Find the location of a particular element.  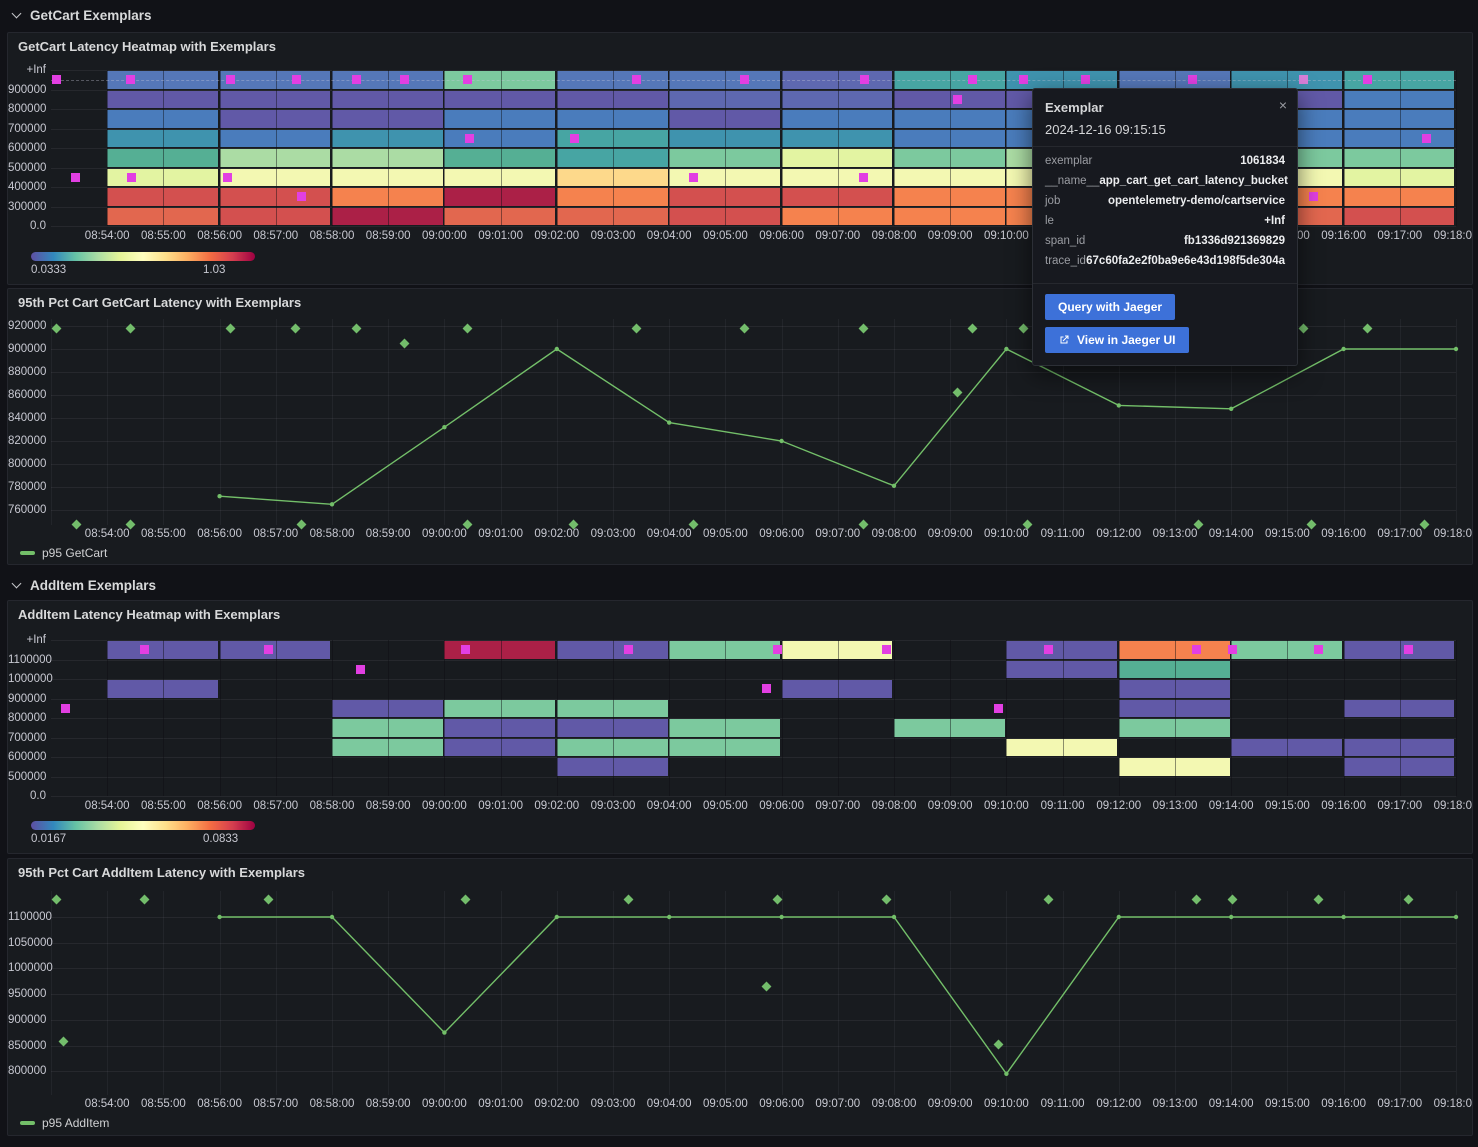

x-axis-label: 09:05:00 is located at coordinates (725, 1104).